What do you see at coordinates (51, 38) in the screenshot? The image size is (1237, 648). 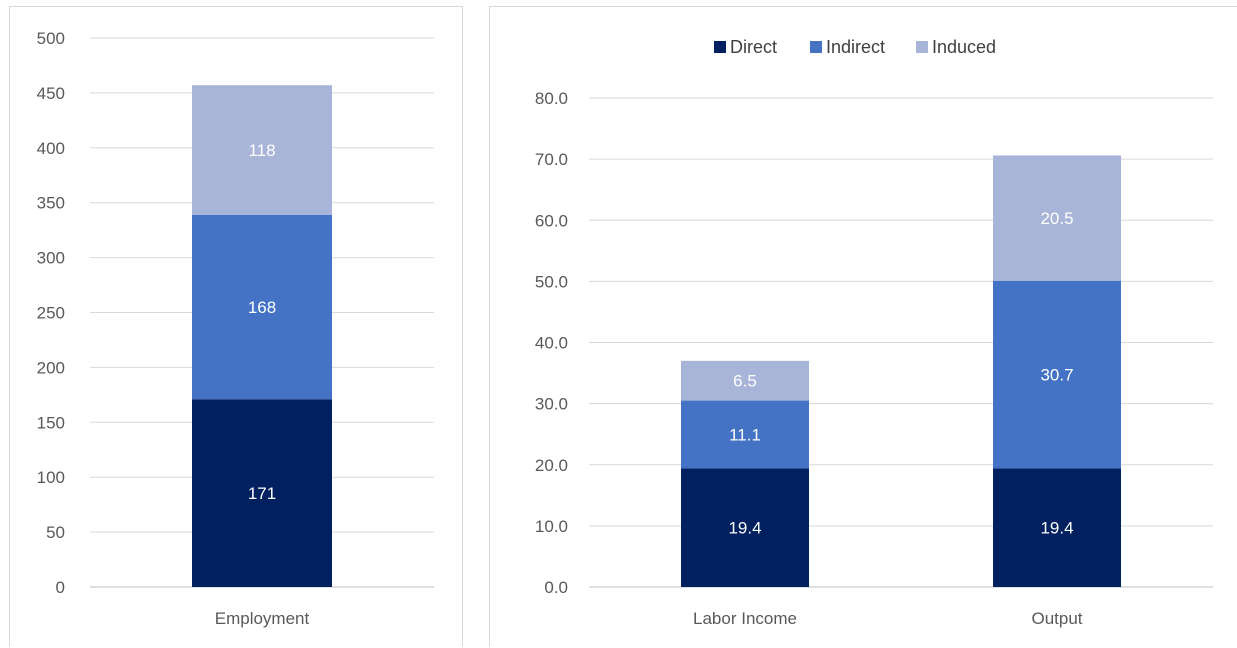 I see `y-tick-label: 500` at bounding box center [51, 38].